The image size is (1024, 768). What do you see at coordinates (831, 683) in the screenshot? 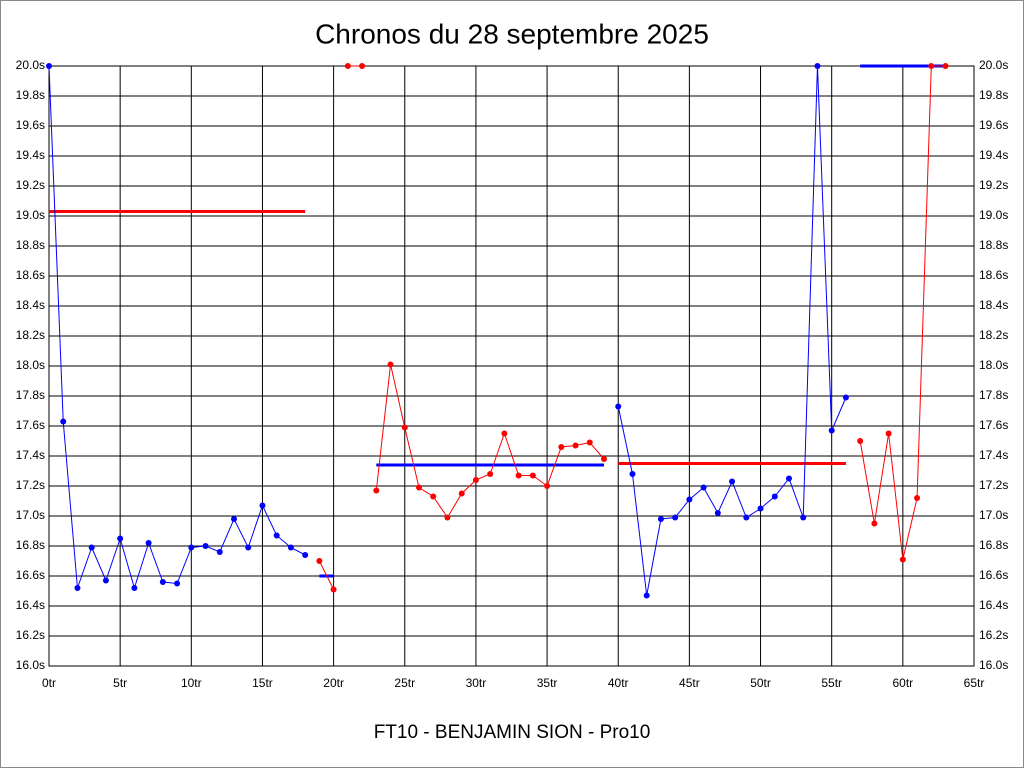
I see `x-tick-label: 55tr` at bounding box center [831, 683].